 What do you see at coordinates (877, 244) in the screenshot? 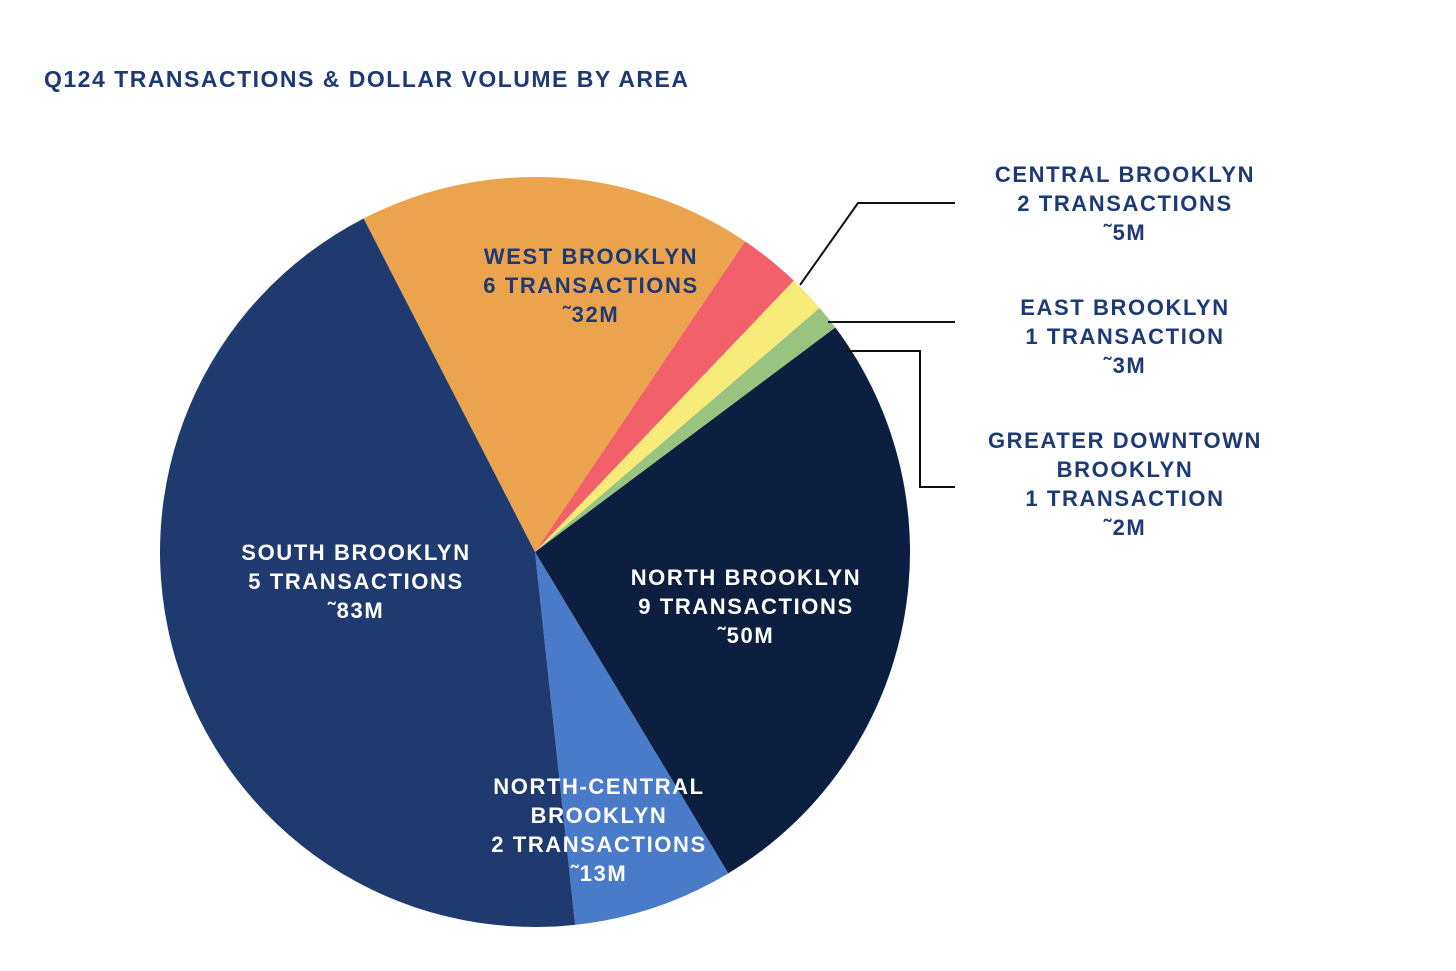
I see `leader-line-central` at bounding box center [877, 244].